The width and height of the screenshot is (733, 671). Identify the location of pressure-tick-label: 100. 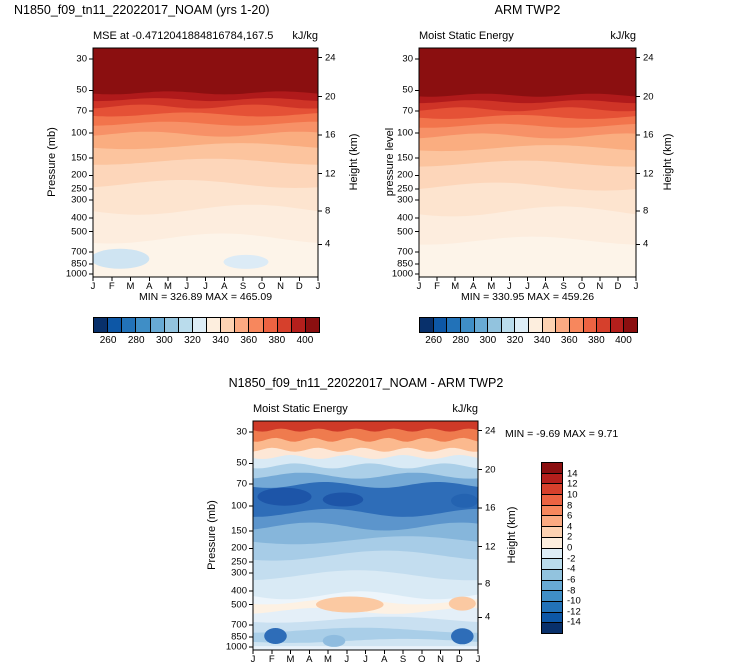
(79, 133).